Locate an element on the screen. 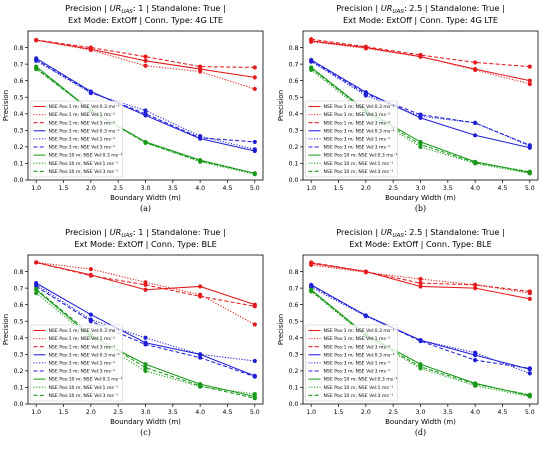 The image size is (550, 454). panel-caption: (d) is located at coordinates (420, 432).